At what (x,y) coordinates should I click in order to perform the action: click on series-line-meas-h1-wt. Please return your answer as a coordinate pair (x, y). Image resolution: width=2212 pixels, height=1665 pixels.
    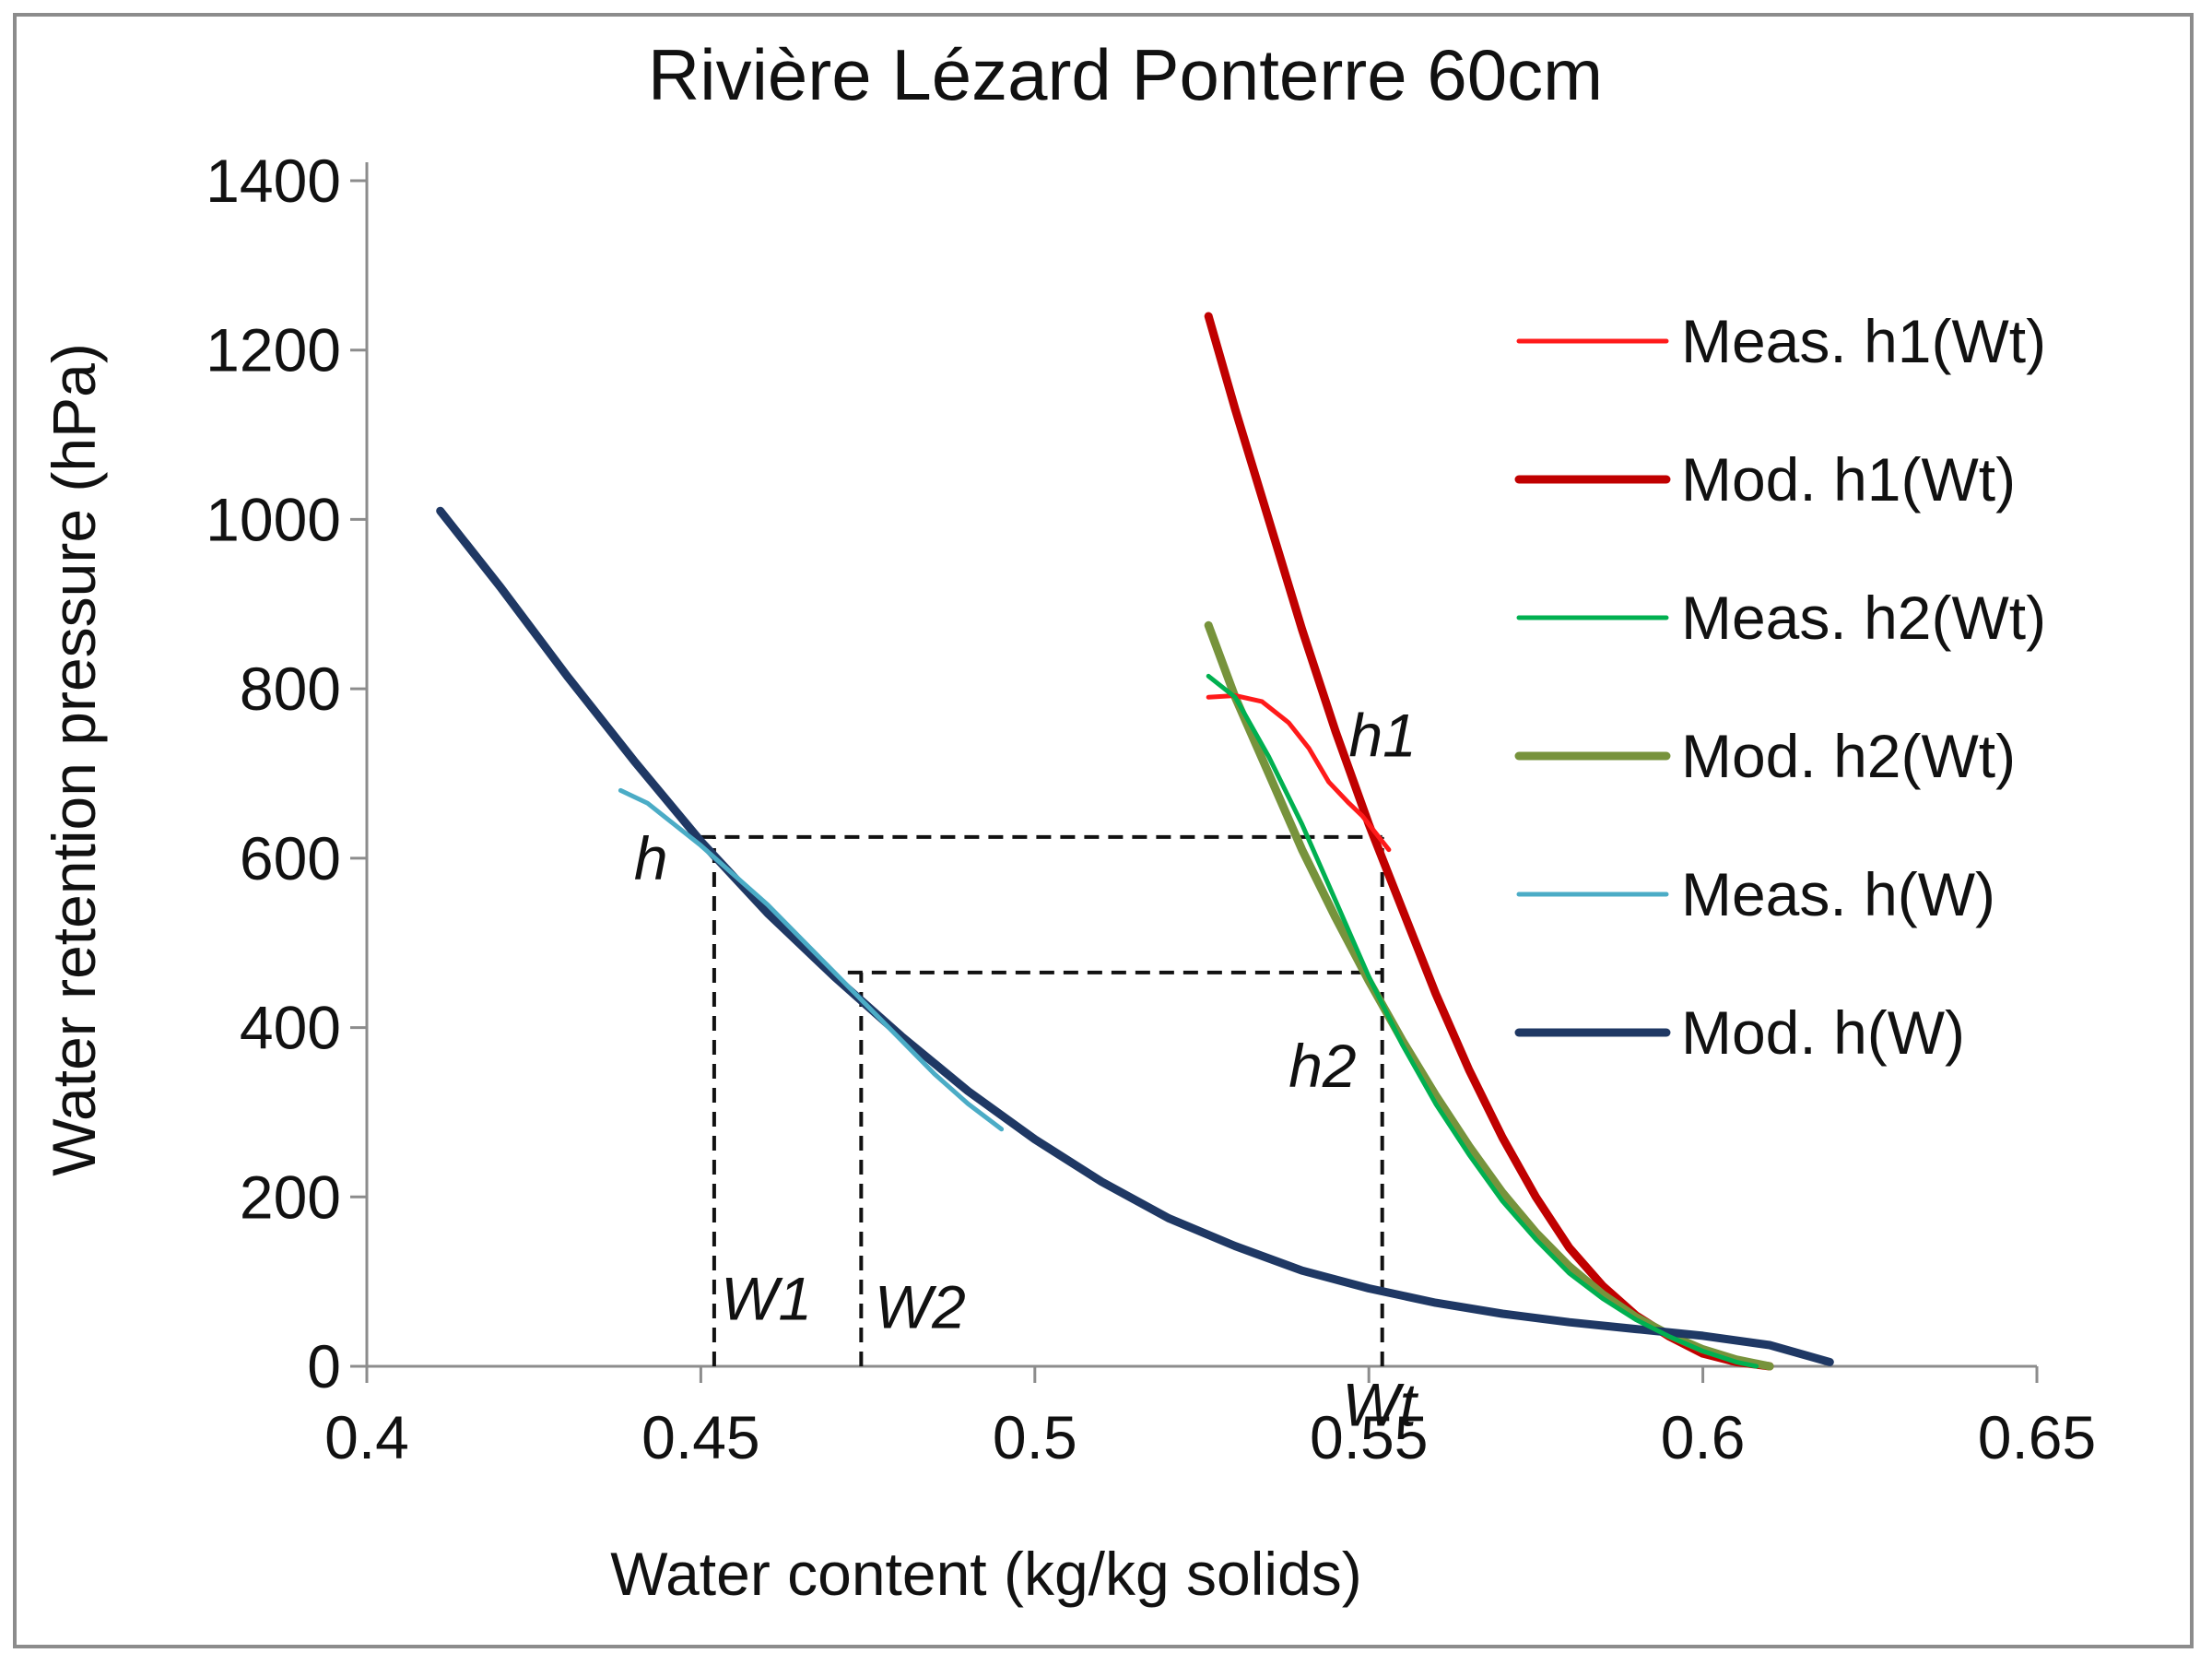
    Looking at the image, I should click on (1299, 773).